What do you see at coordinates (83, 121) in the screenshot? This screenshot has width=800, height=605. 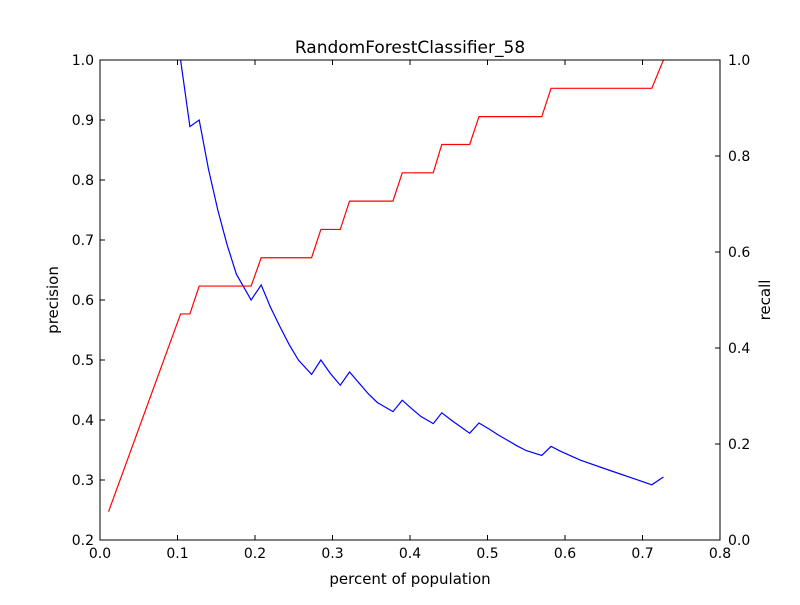 I see `left-tick-label: 0.9` at bounding box center [83, 121].